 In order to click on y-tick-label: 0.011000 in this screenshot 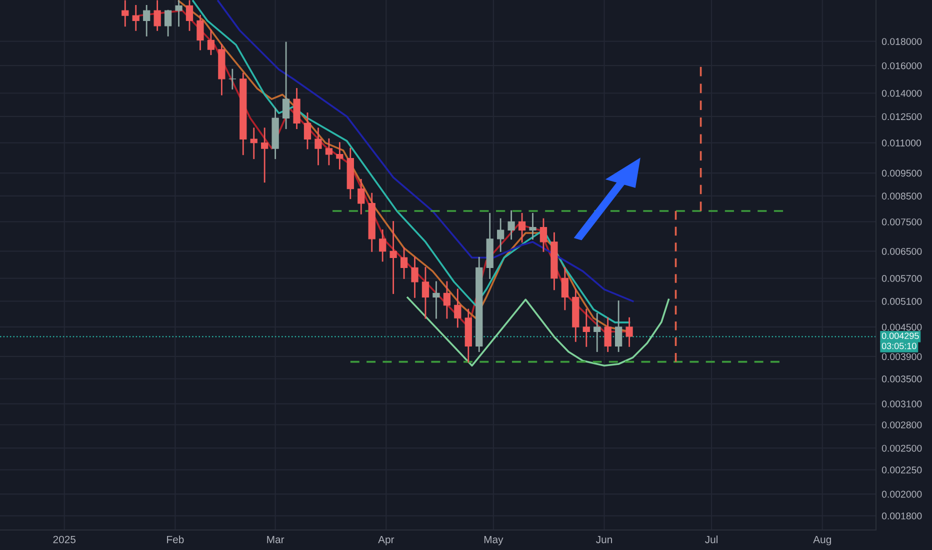, I will do `click(902, 143)`.